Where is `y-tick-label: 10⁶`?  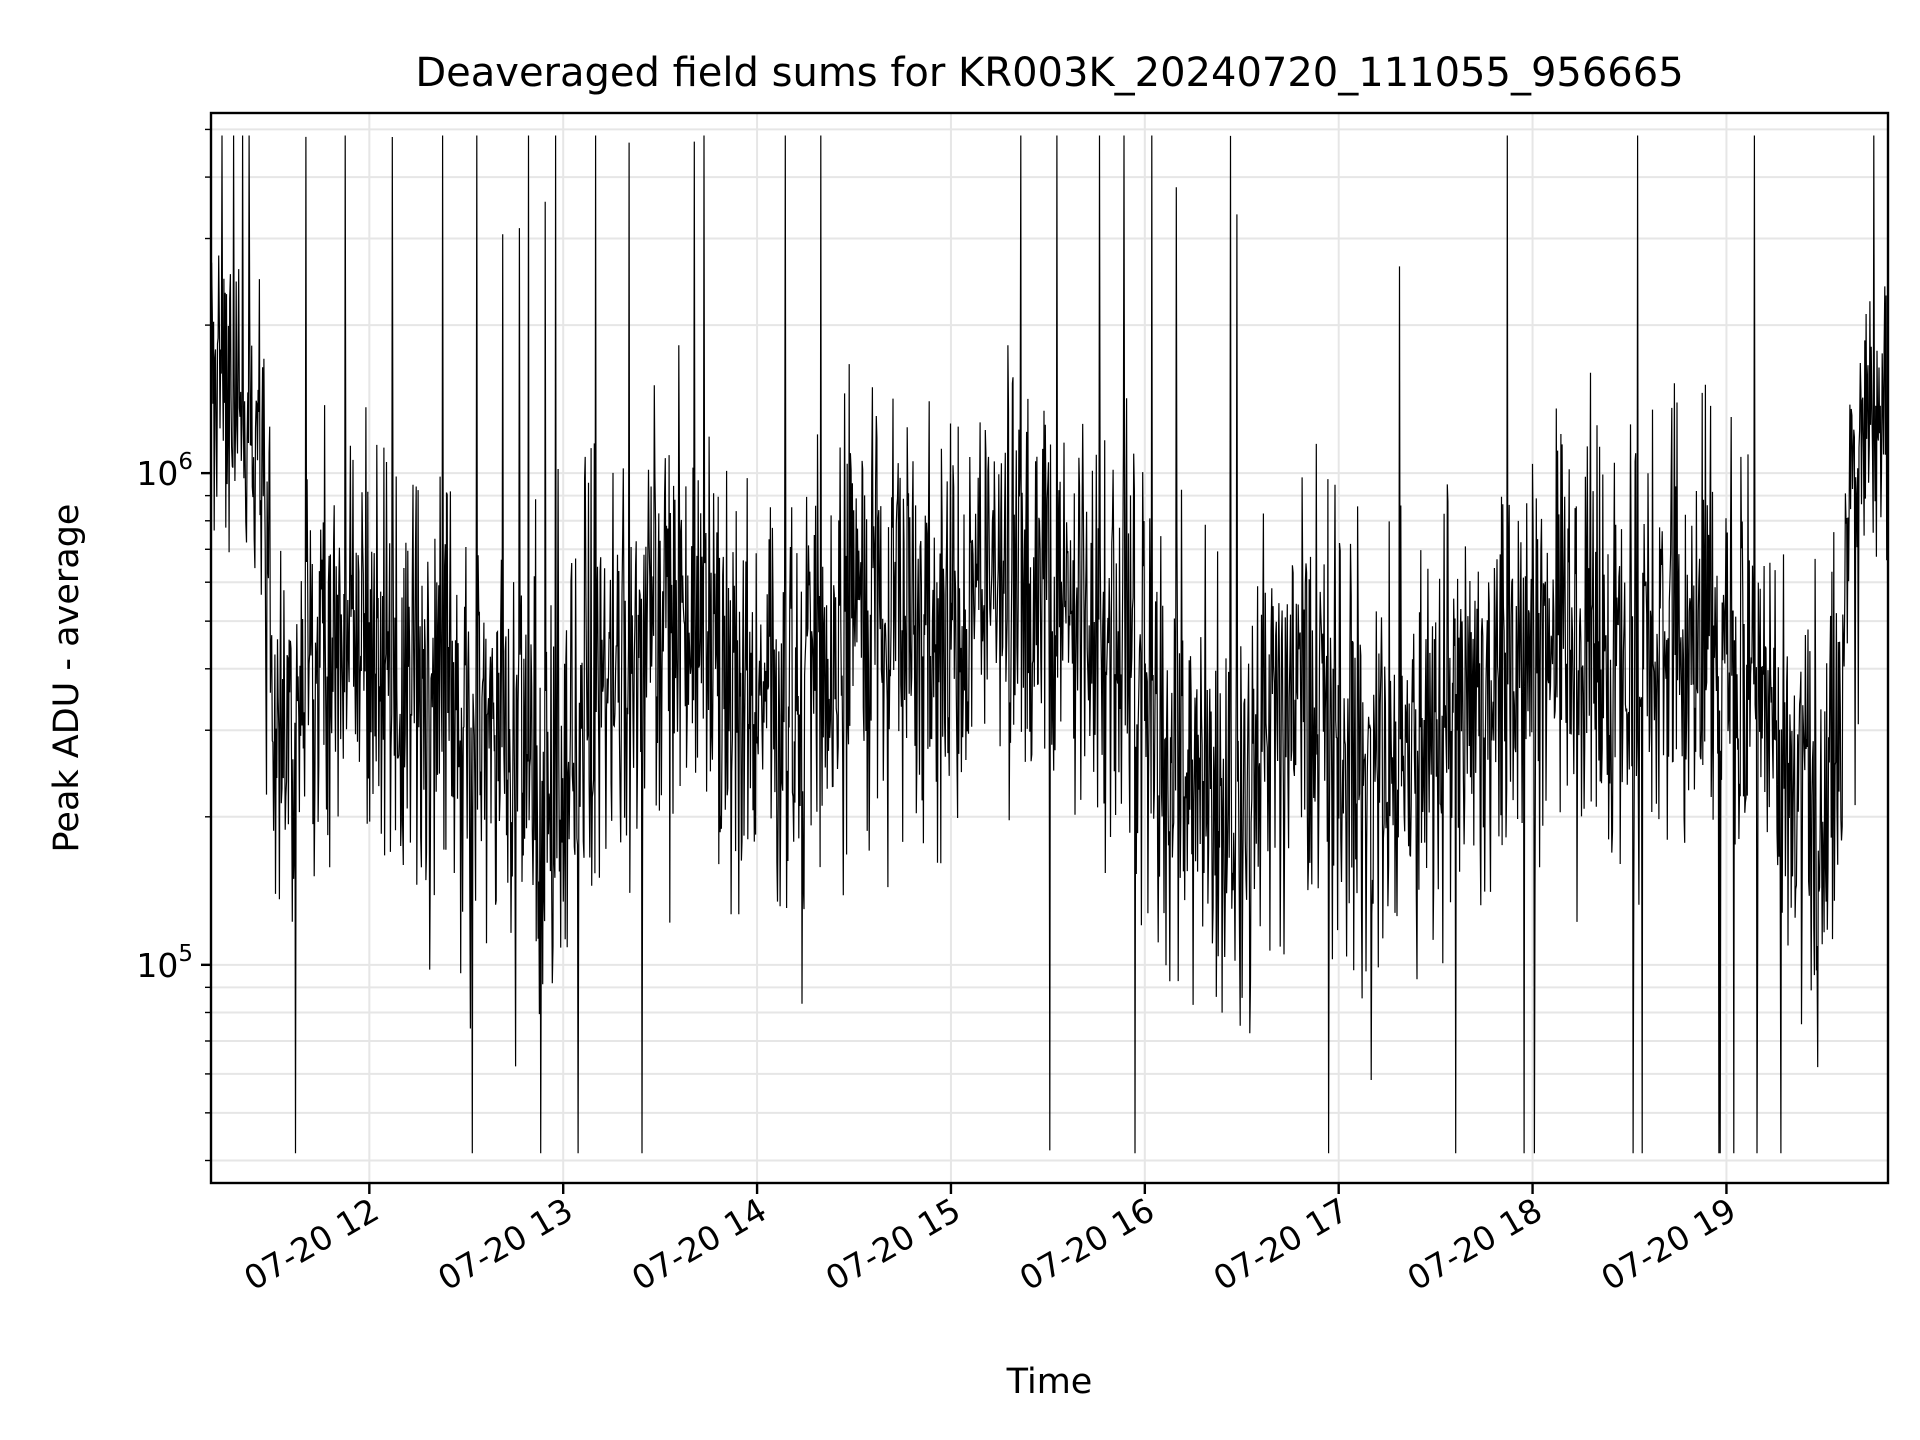
y-tick-label: 10⁶ is located at coordinates (164, 471).